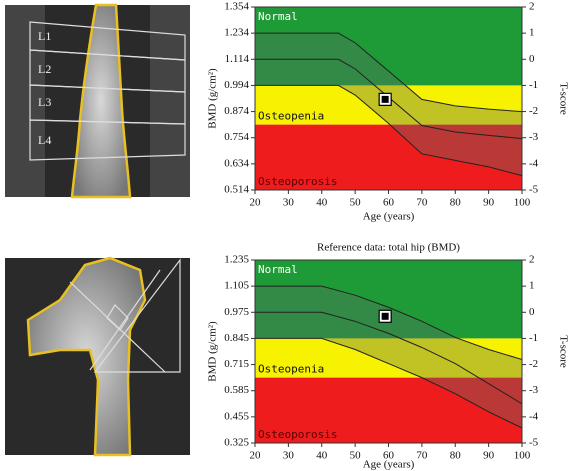 The height and width of the screenshot is (471, 575). What do you see at coordinates (236, 443) in the screenshot?
I see `y-tick-label: 0.325` at bounding box center [236, 443].